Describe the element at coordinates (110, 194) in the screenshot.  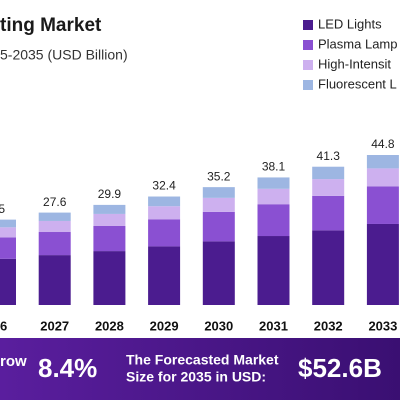
I see `total-label: 29.9` at that location.